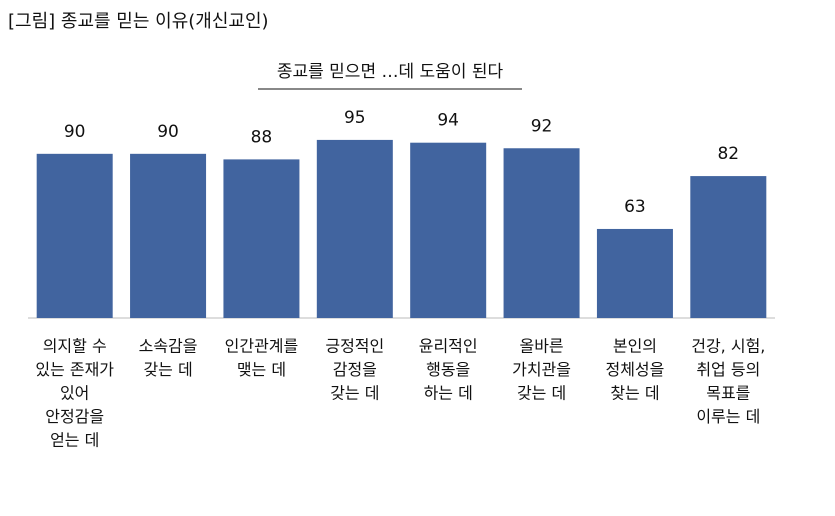 The image size is (835, 516). What do you see at coordinates (74, 416) in the screenshot?
I see `x-tick-label: 안정감을` at bounding box center [74, 416].